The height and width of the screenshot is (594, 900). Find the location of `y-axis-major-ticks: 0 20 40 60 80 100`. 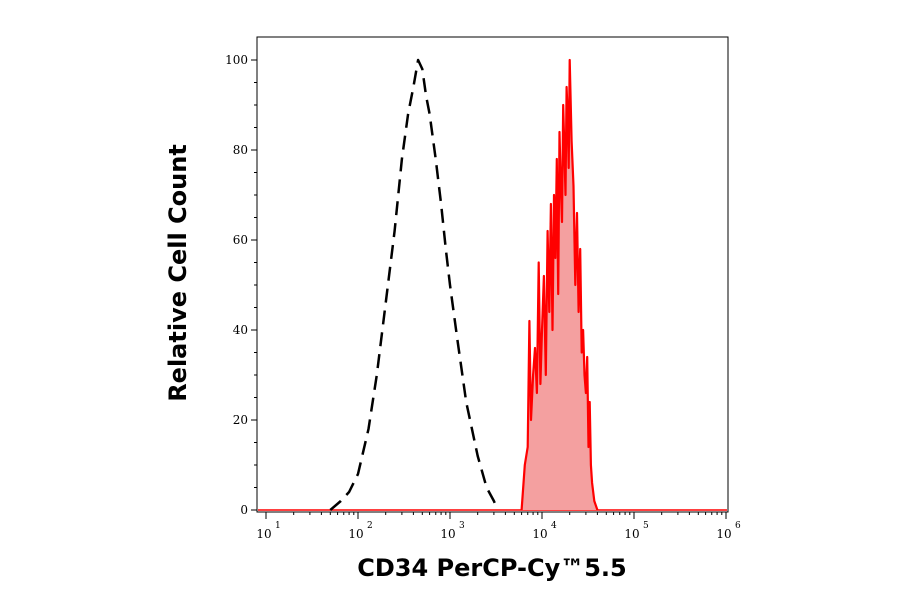

y-axis-major-ticks: 0 20 40 60 80 100 is located at coordinates (241, 285).